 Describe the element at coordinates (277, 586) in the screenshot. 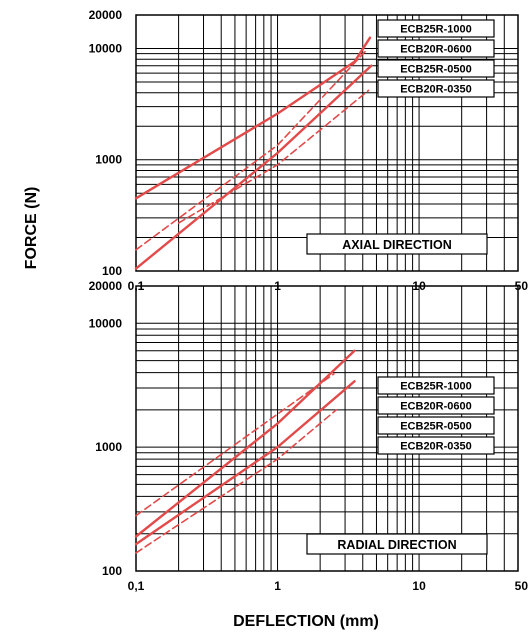

I see `x-tick-label: 1` at that location.